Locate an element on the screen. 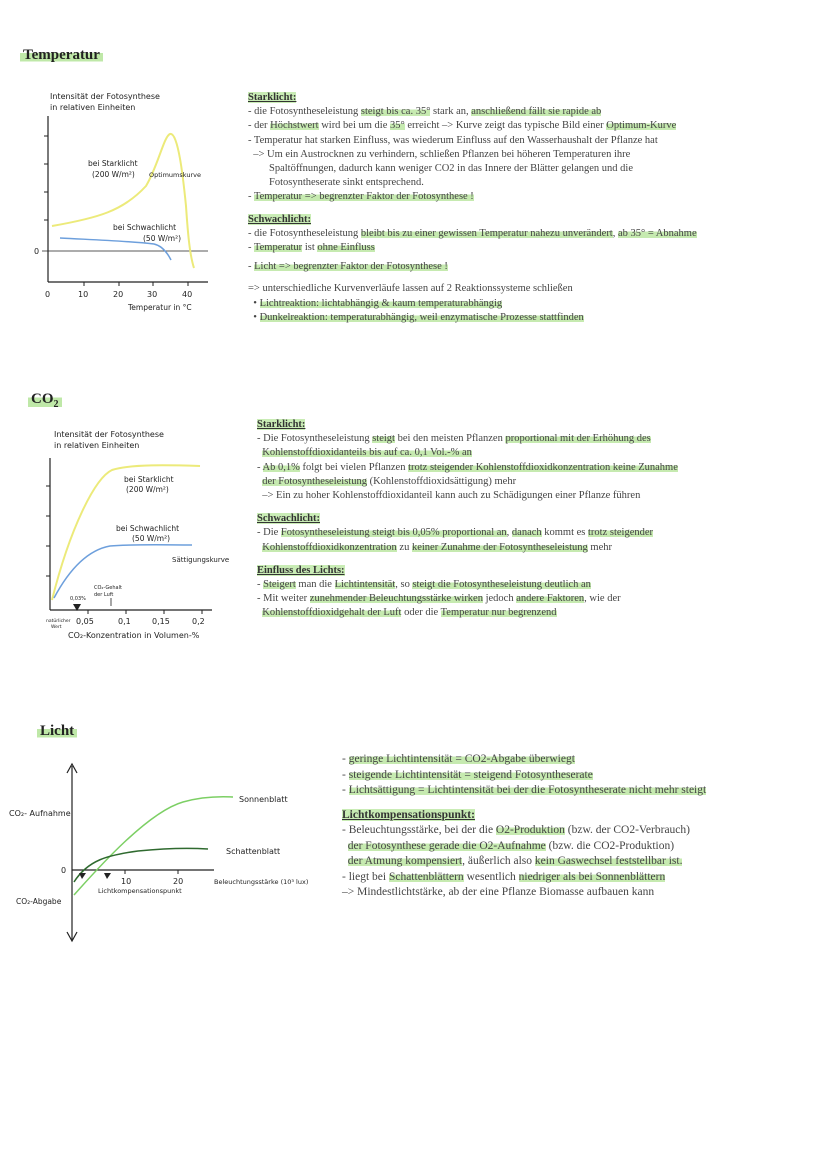  highlighted-text: der Fotosyntheseleistung is located at coordinates (314, 481).